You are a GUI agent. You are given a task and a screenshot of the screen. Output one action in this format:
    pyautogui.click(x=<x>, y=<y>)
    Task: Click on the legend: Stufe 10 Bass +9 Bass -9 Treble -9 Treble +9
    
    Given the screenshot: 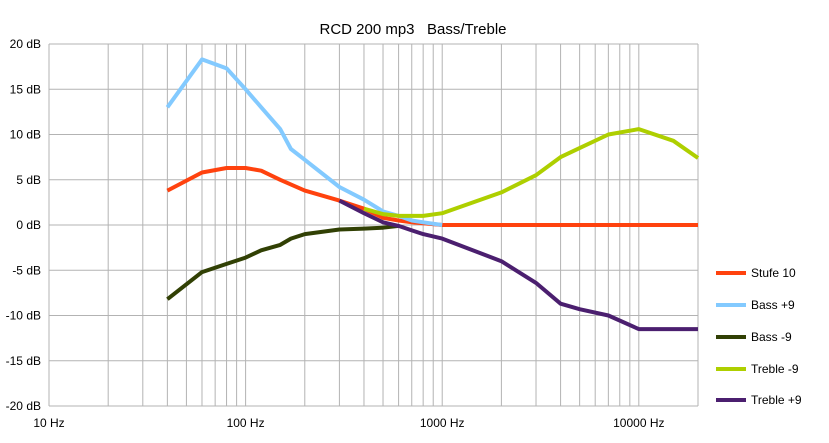 What is the action you would take?
    pyautogui.click(x=759, y=336)
    